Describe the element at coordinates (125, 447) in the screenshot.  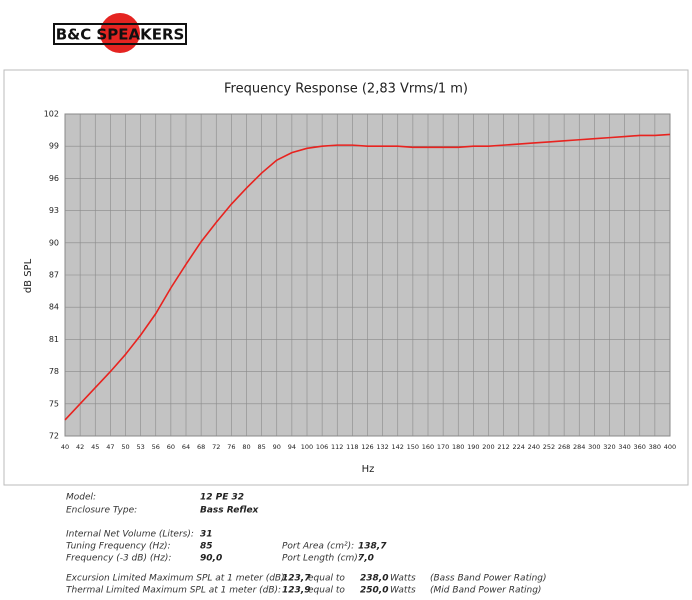
I see `x-tick-label: 50` at that location.